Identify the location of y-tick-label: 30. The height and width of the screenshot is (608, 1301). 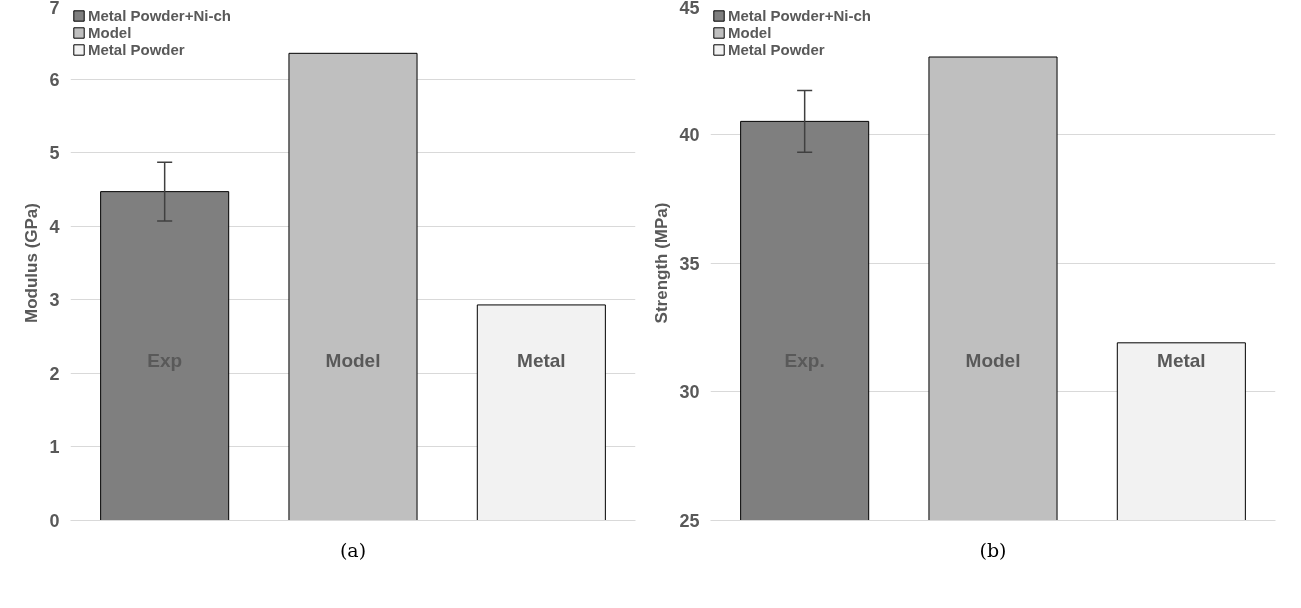
(689, 392).